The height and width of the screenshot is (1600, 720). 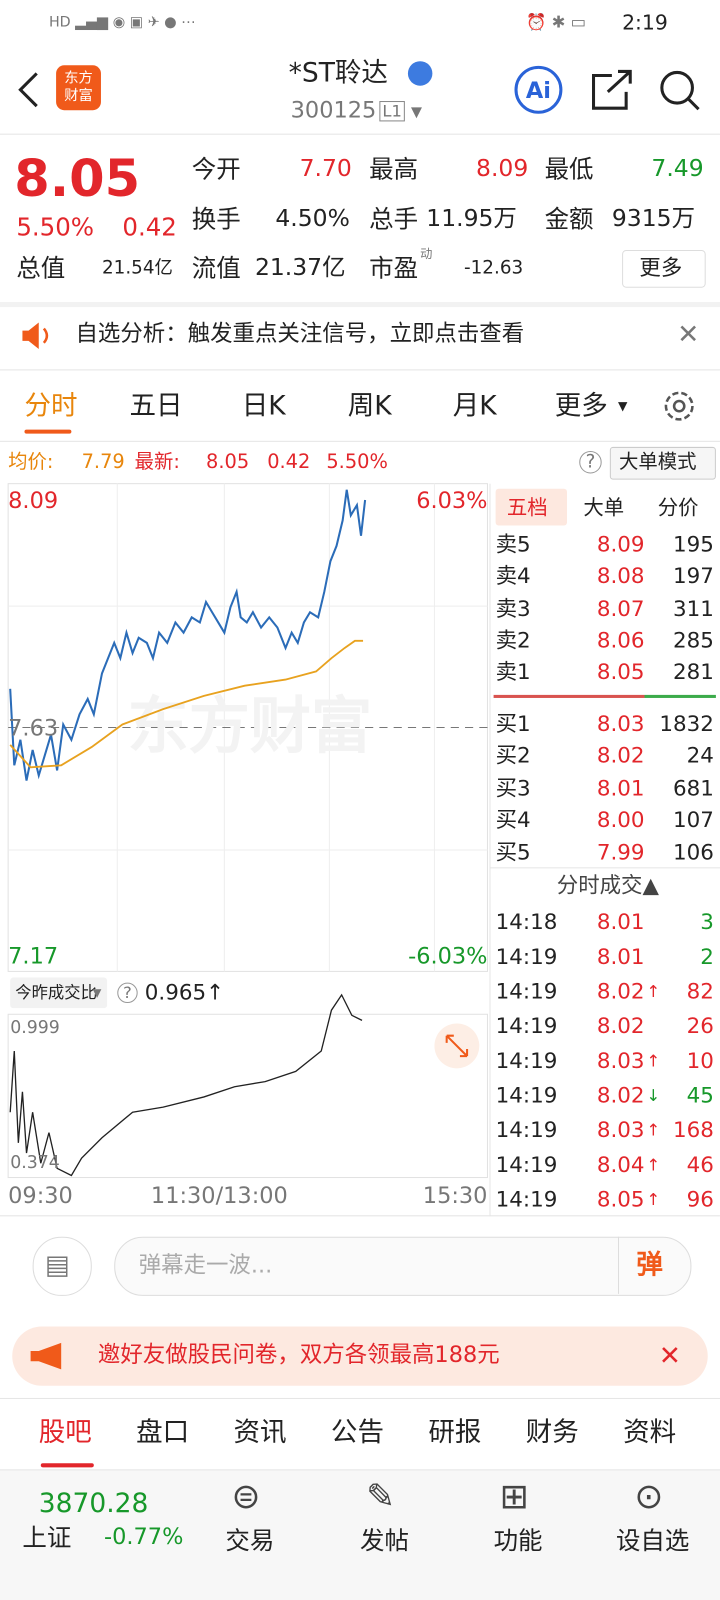 What do you see at coordinates (622, 406) in the screenshot?
I see `tab-dropdown: ▼` at bounding box center [622, 406].